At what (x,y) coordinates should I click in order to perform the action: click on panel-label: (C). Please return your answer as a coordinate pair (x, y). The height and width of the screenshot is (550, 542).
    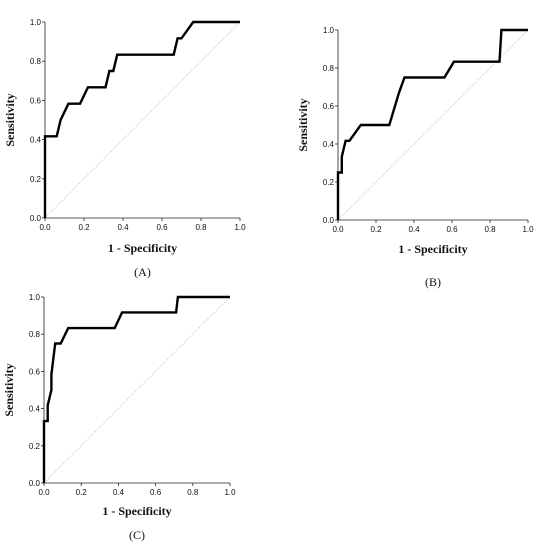
    Looking at the image, I should click on (137, 535).